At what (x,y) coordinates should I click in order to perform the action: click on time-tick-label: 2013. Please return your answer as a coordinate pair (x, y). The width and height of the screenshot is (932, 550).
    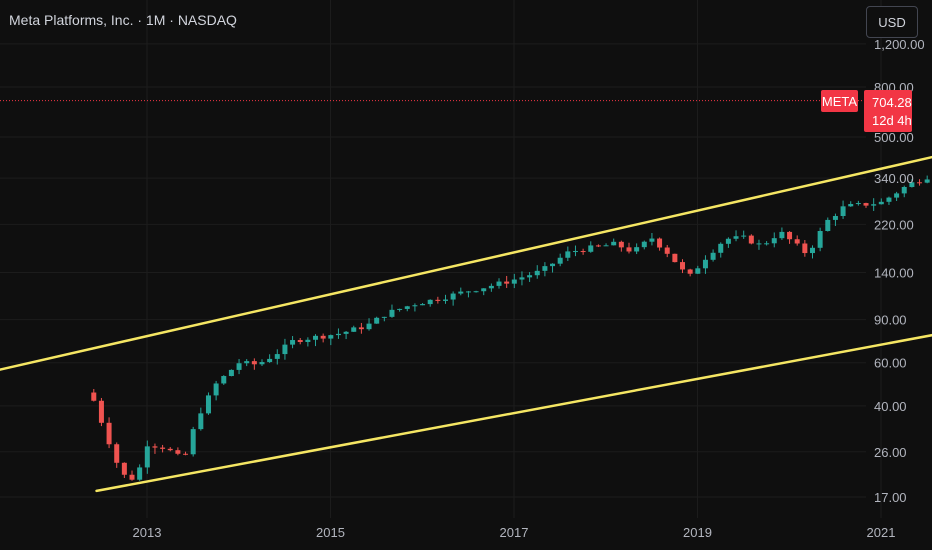
    Looking at the image, I should click on (147, 532).